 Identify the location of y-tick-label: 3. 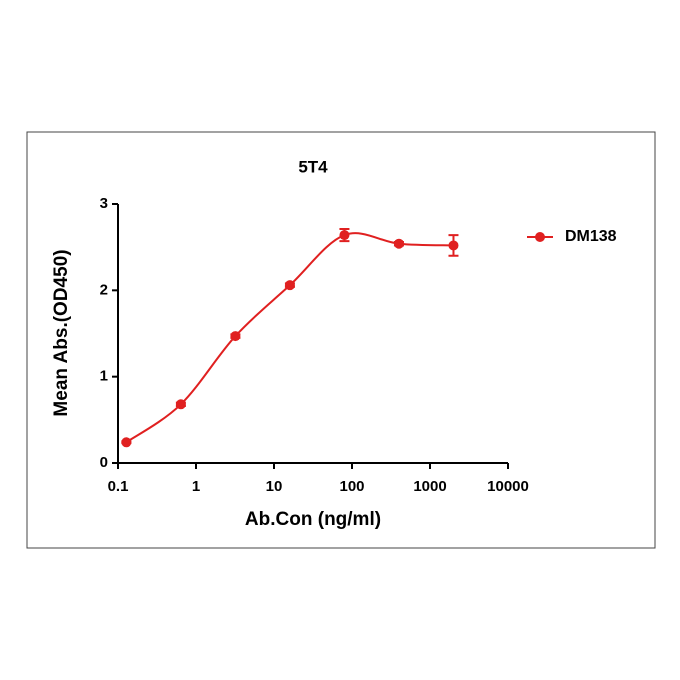
(104, 203).